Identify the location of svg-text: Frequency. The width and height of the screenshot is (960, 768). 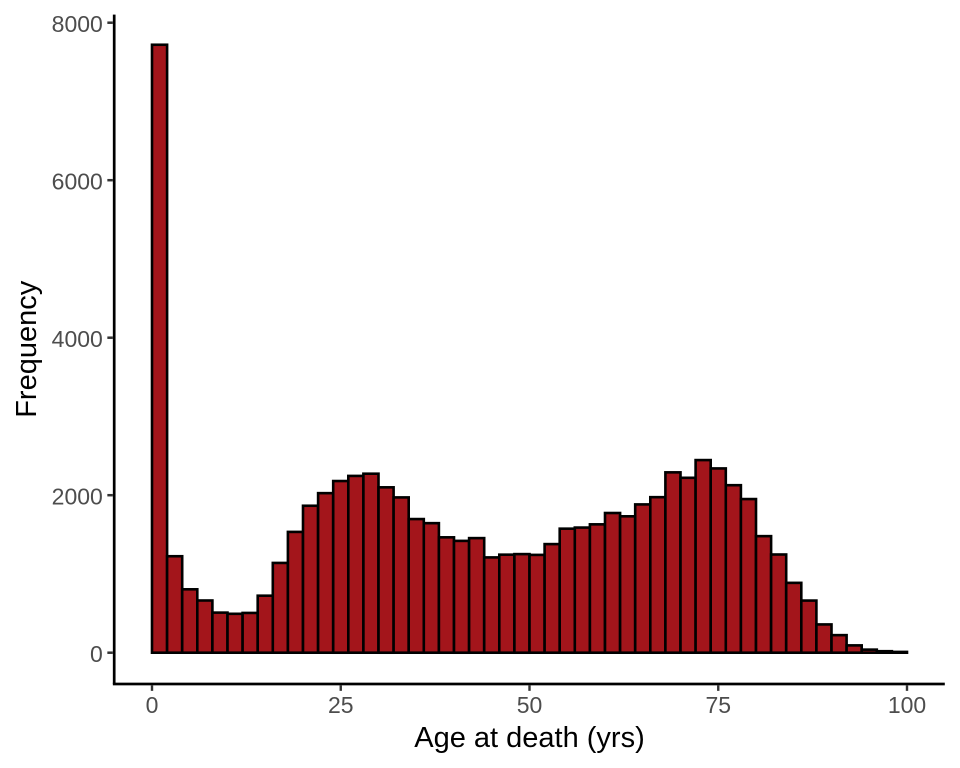
(27, 349).